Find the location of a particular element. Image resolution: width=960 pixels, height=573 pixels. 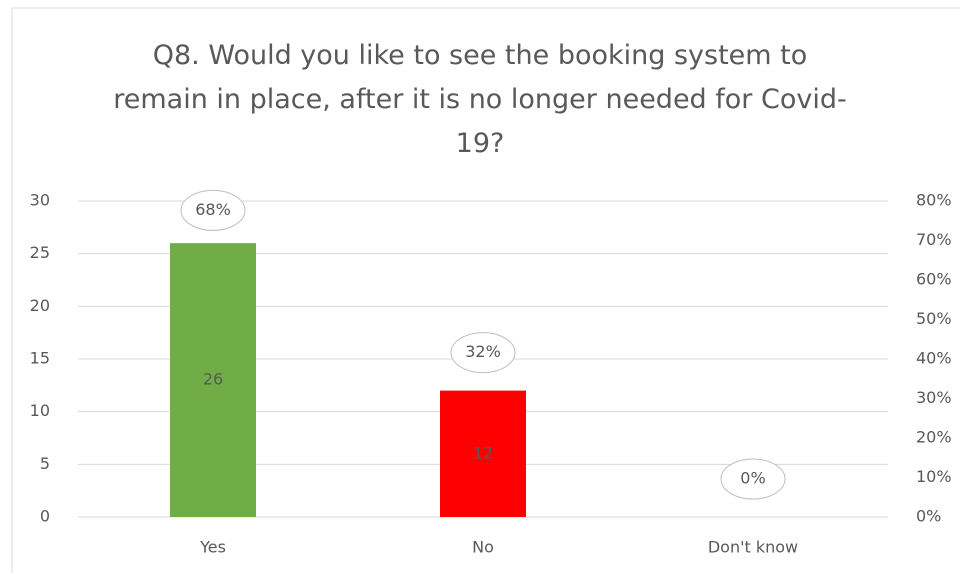

y2-tick-label: 60% is located at coordinates (934, 279).